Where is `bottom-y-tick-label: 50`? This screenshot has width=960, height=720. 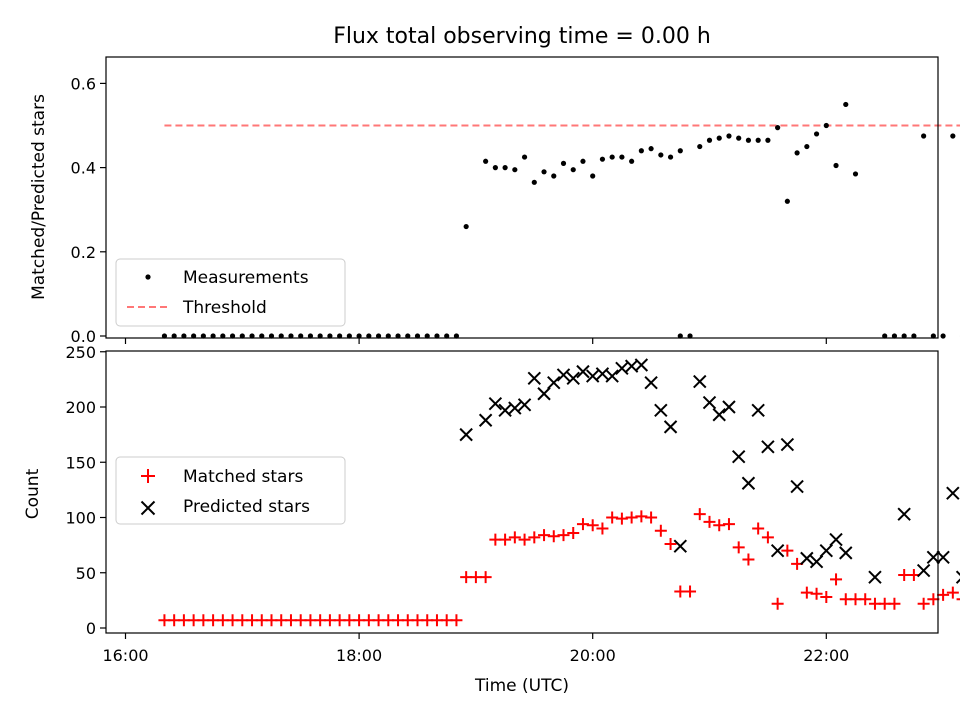 bottom-y-tick-label: 50 is located at coordinates (86, 573).